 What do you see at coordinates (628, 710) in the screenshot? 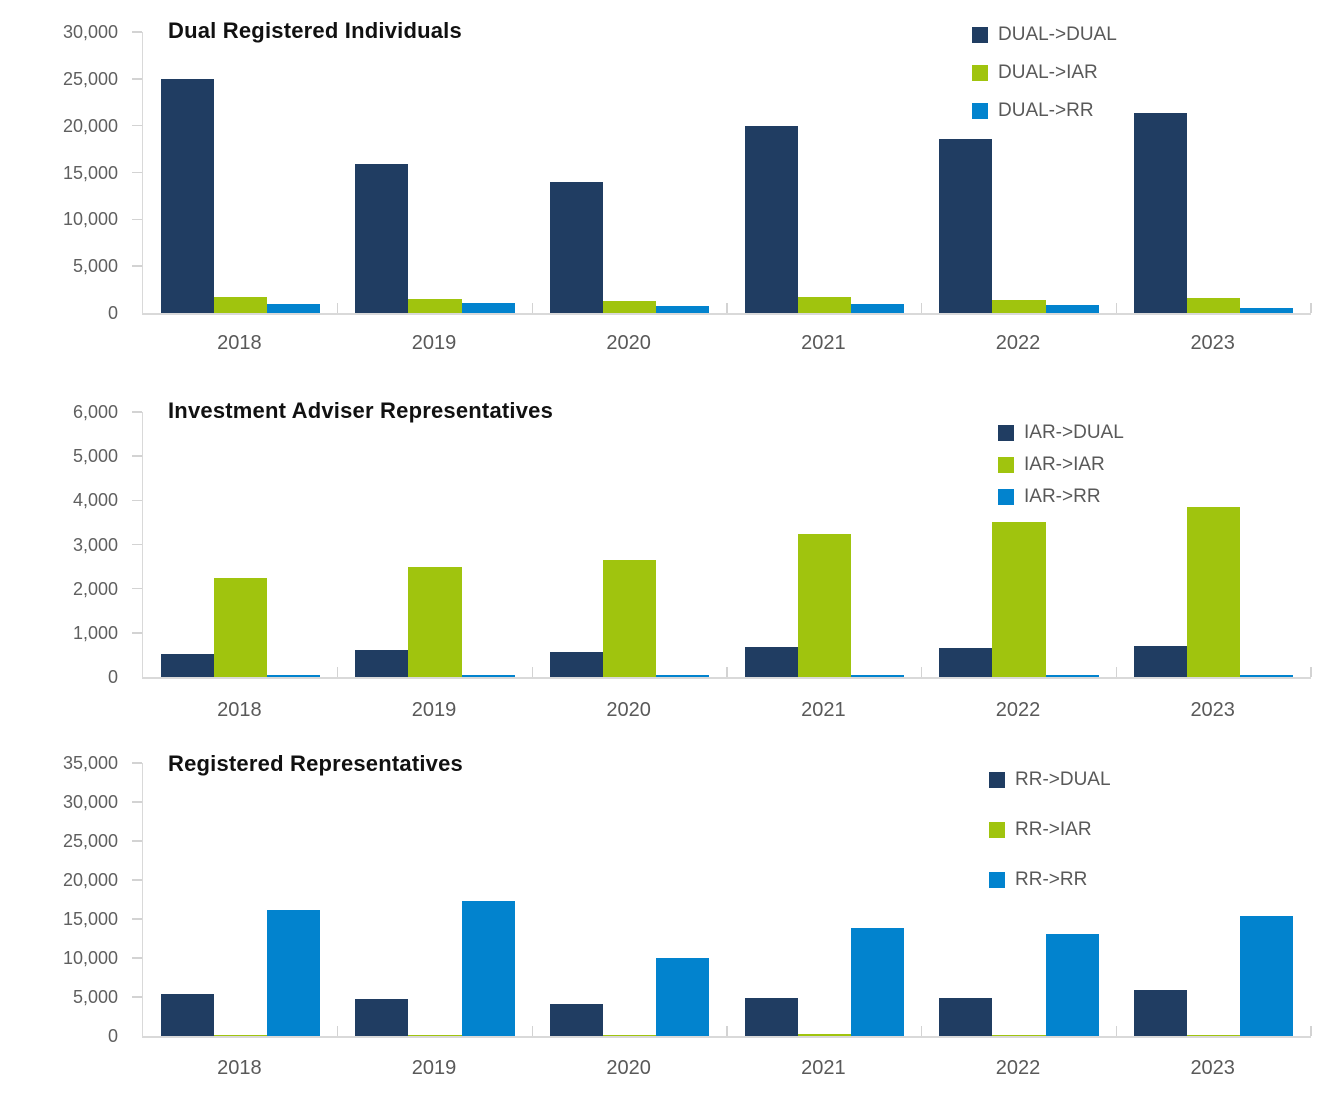
I see `x-tick-label: 2020` at bounding box center [628, 710].